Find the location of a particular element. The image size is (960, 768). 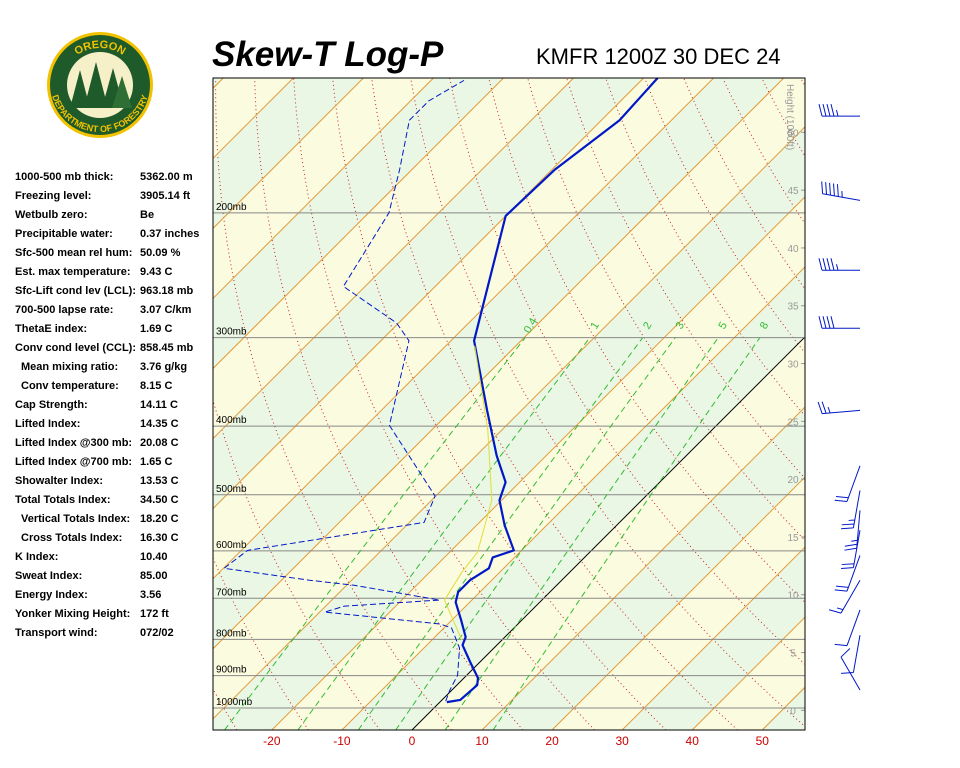

mixing-ratio-line is located at coordinates (626, 533).